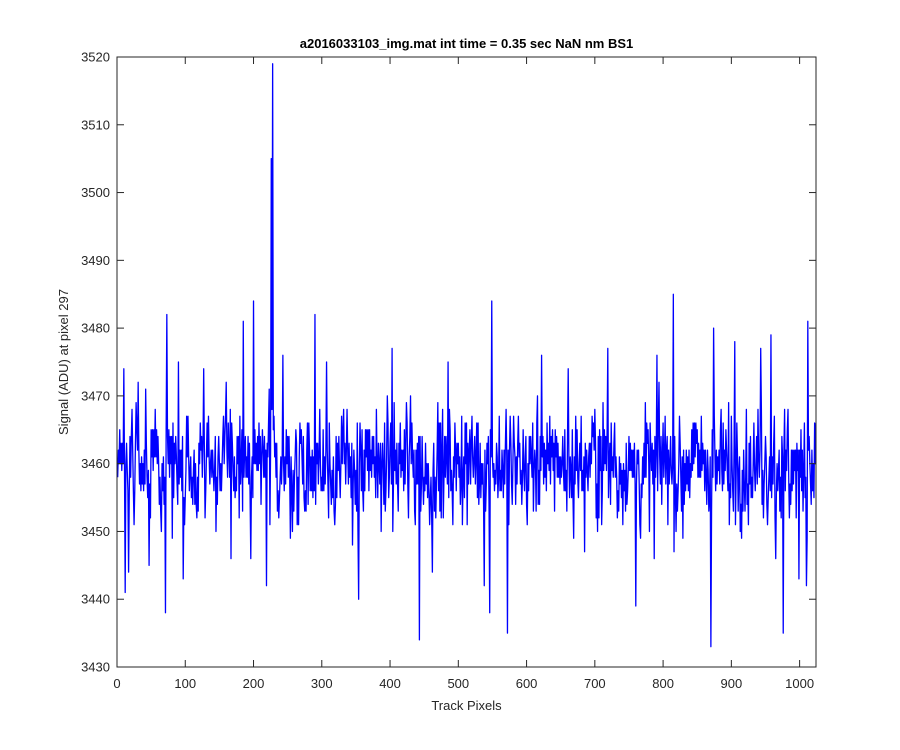 The height and width of the screenshot is (750, 900). I want to click on x-tick-label: 1000, so click(799, 683).